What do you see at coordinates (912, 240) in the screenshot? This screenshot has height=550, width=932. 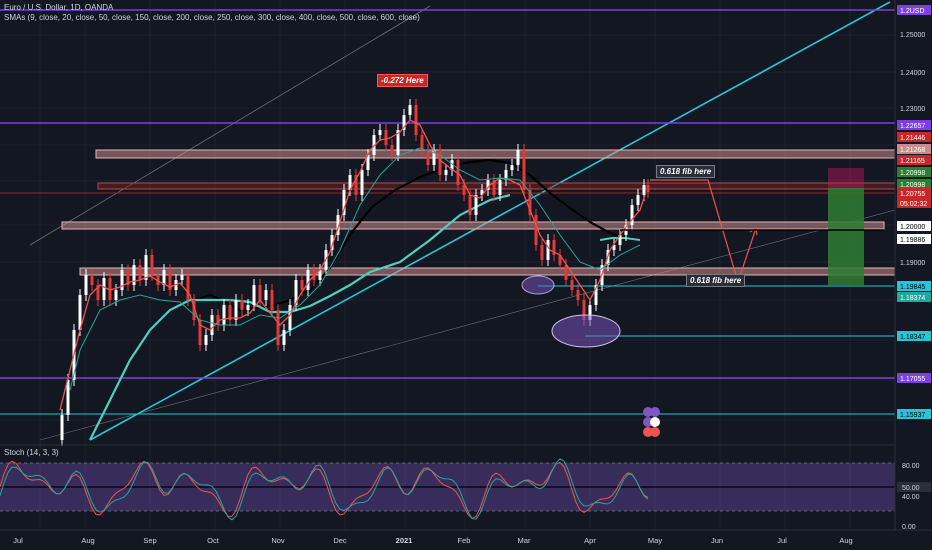 I see `price-label: 1.19886` at bounding box center [912, 240].